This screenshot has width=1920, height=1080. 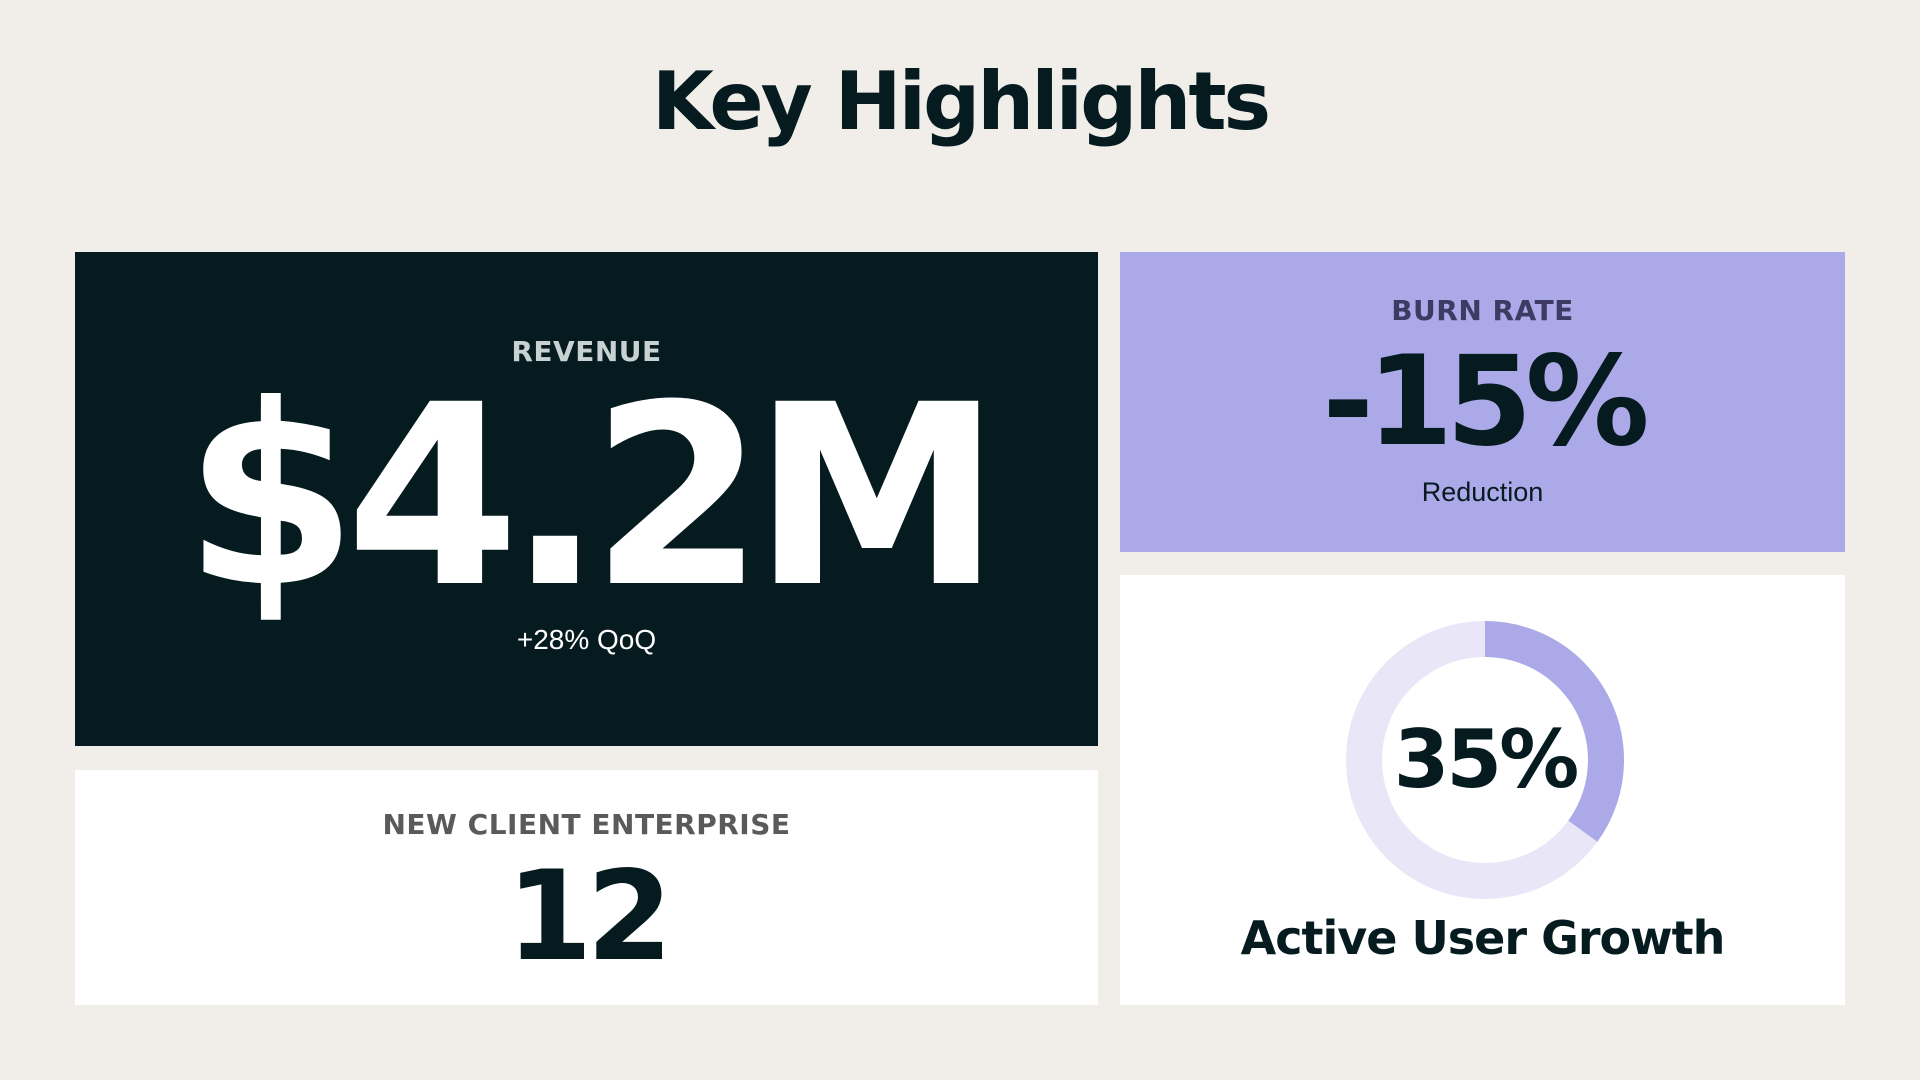 What do you see at coordinates (1482, 310) in the screenshot?
I see `burn-rate-label: BURN RATE` at bounding box center [1482, 310].